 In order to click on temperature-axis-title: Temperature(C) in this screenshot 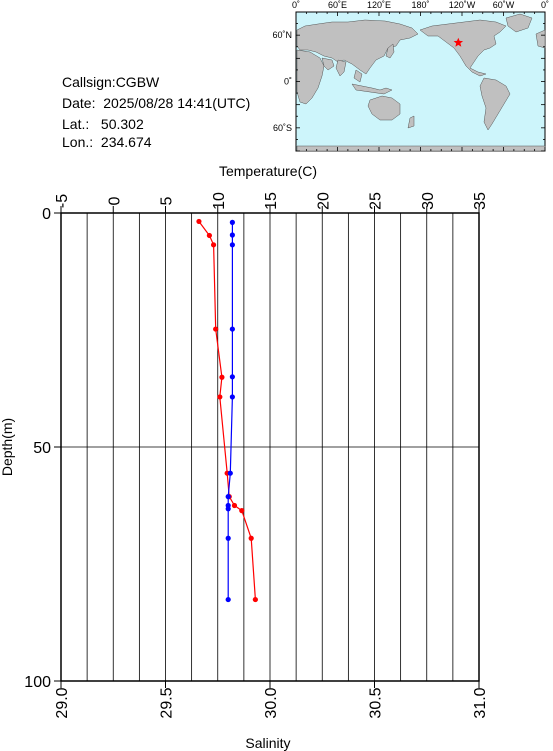, I will do `click(268, 171)`.